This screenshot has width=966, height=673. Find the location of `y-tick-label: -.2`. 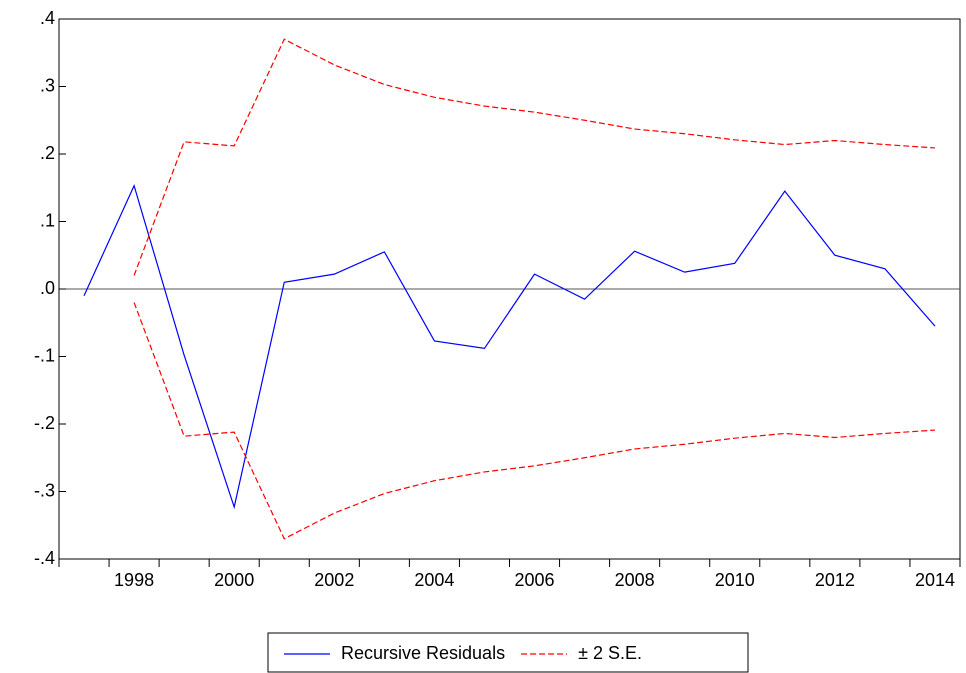

y-tick-label: -.2 is located at coordinates (44, 423).